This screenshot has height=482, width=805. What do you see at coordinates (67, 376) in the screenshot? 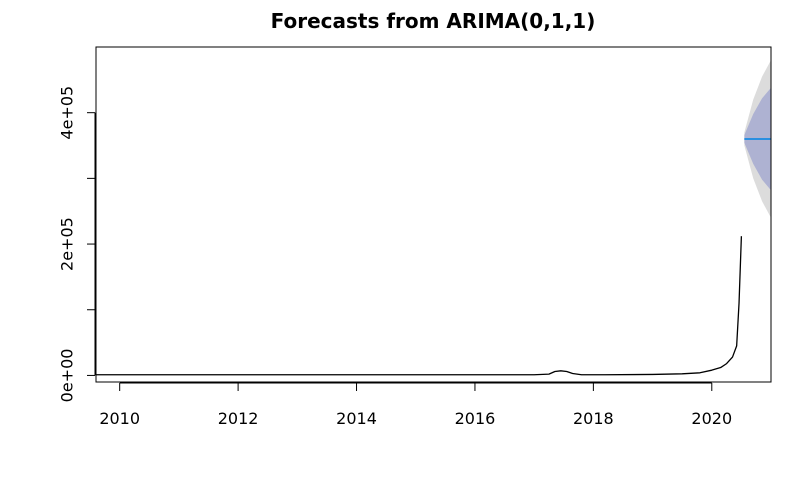
I see `y-tick-label: 0e+00` at bounding box center [67, 376].